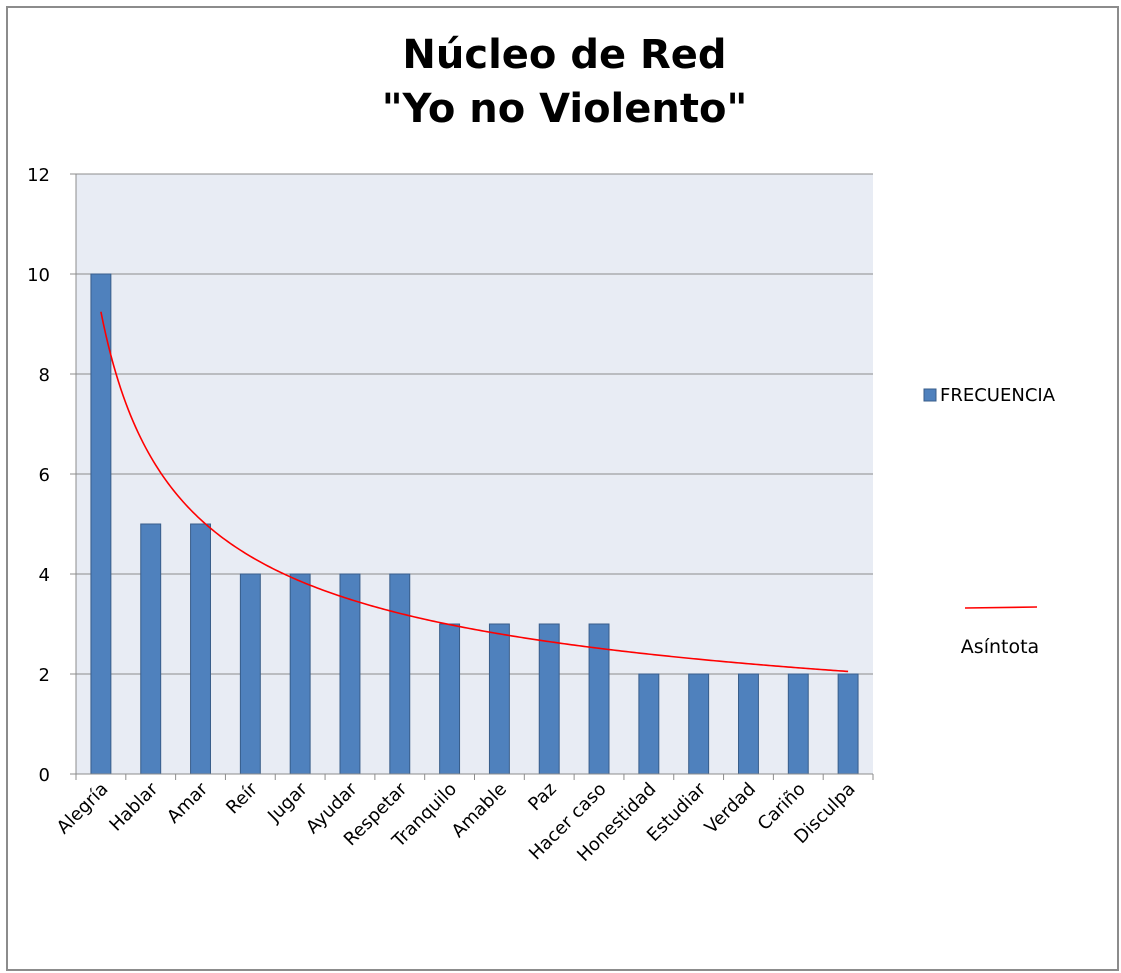 This screenshot has width=1121, height=973. Describe the element at coordinates (998, 395) in the screenshot. I see `legend-label-frecuencia: FRECUENCIA` at that location.